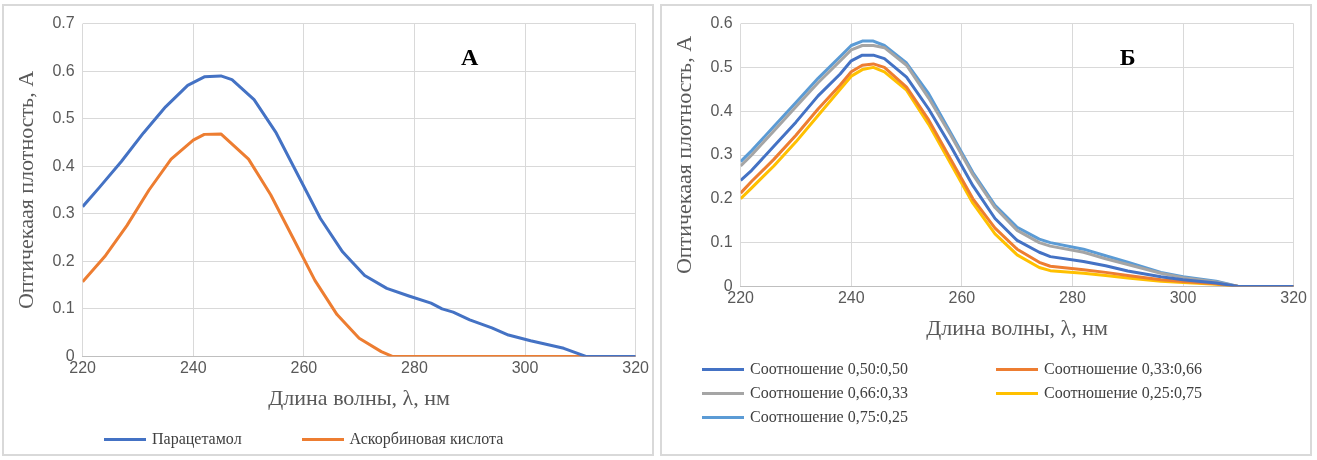 This screenshot has height=460, width=1317. Describe the element at coordinates (197, 439) in the screenshot. I see `legend-label: Парацетамол` at that location.